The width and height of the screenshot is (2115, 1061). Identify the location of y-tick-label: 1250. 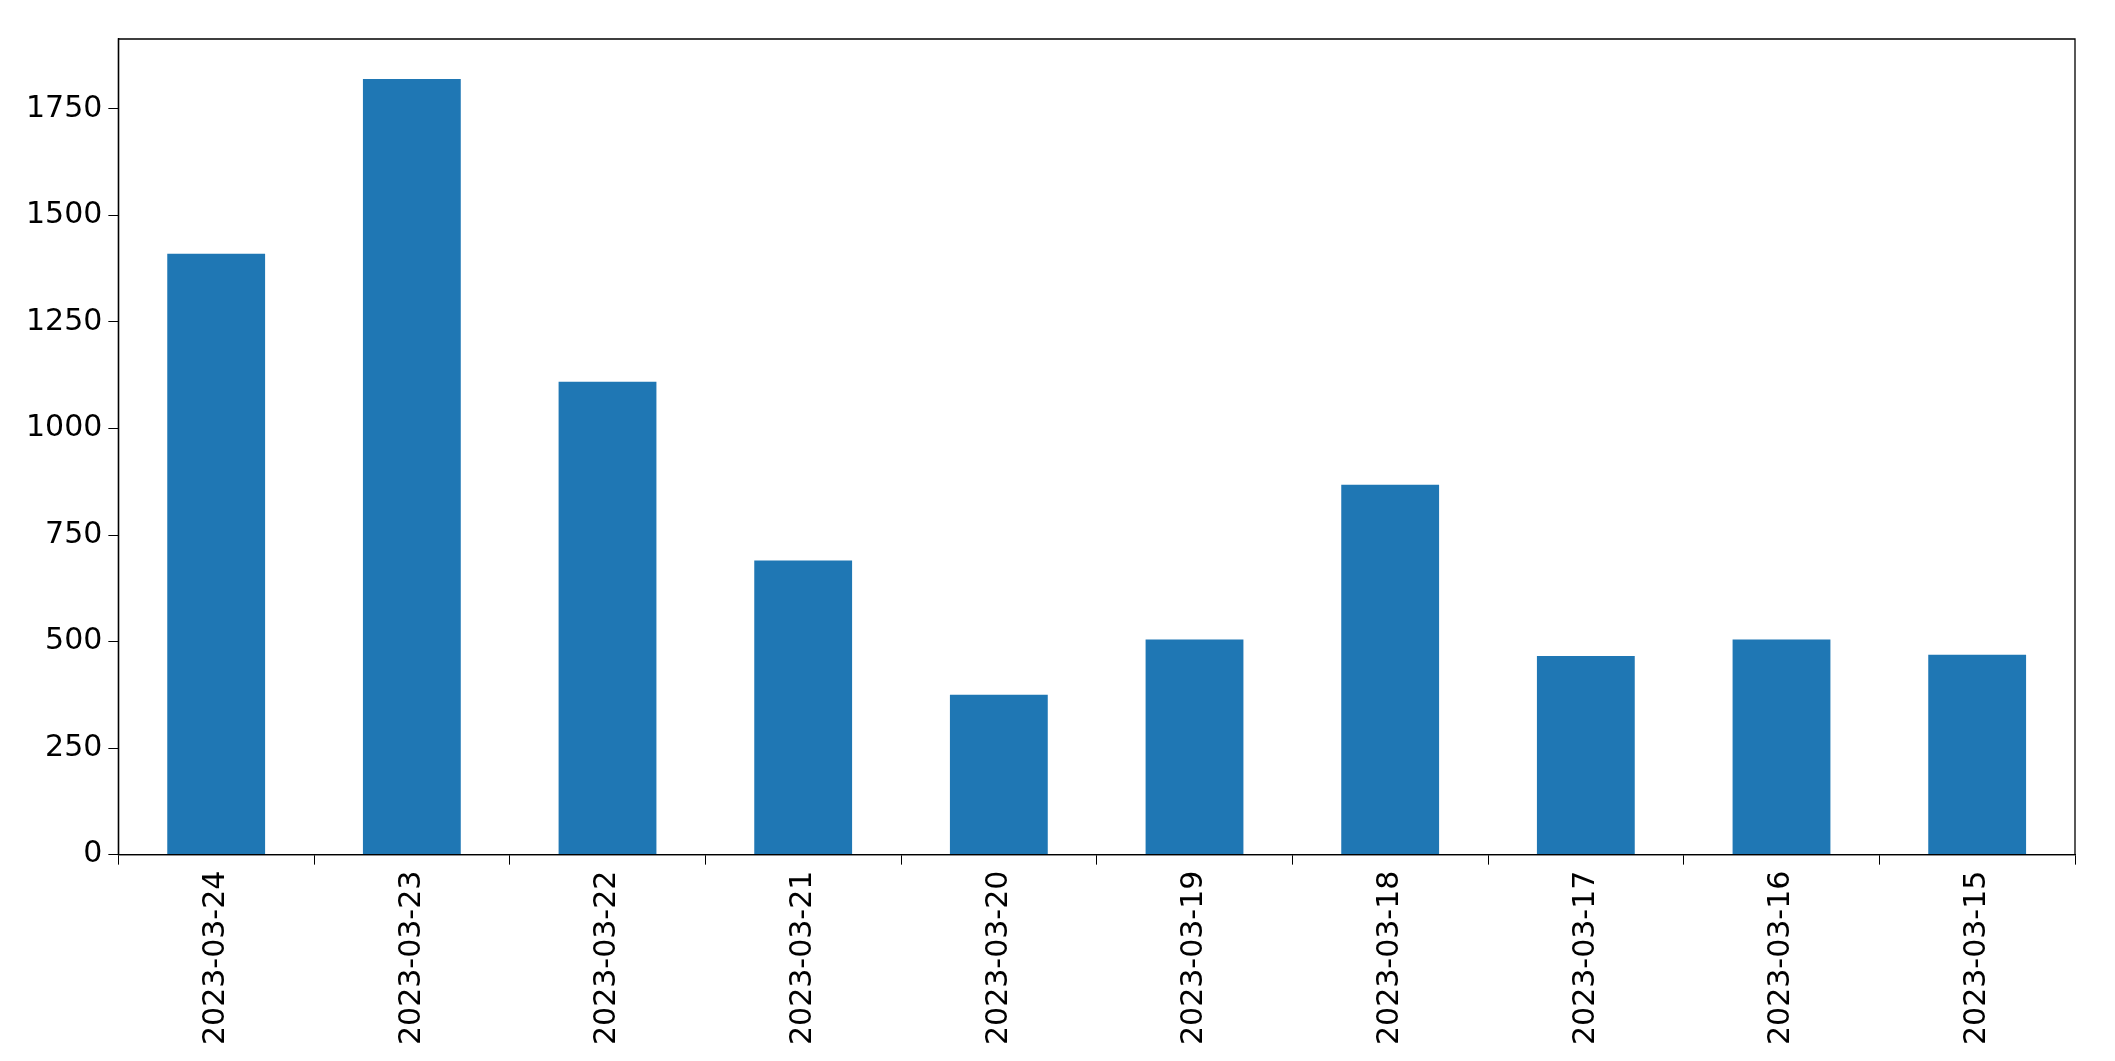
(64, 319).